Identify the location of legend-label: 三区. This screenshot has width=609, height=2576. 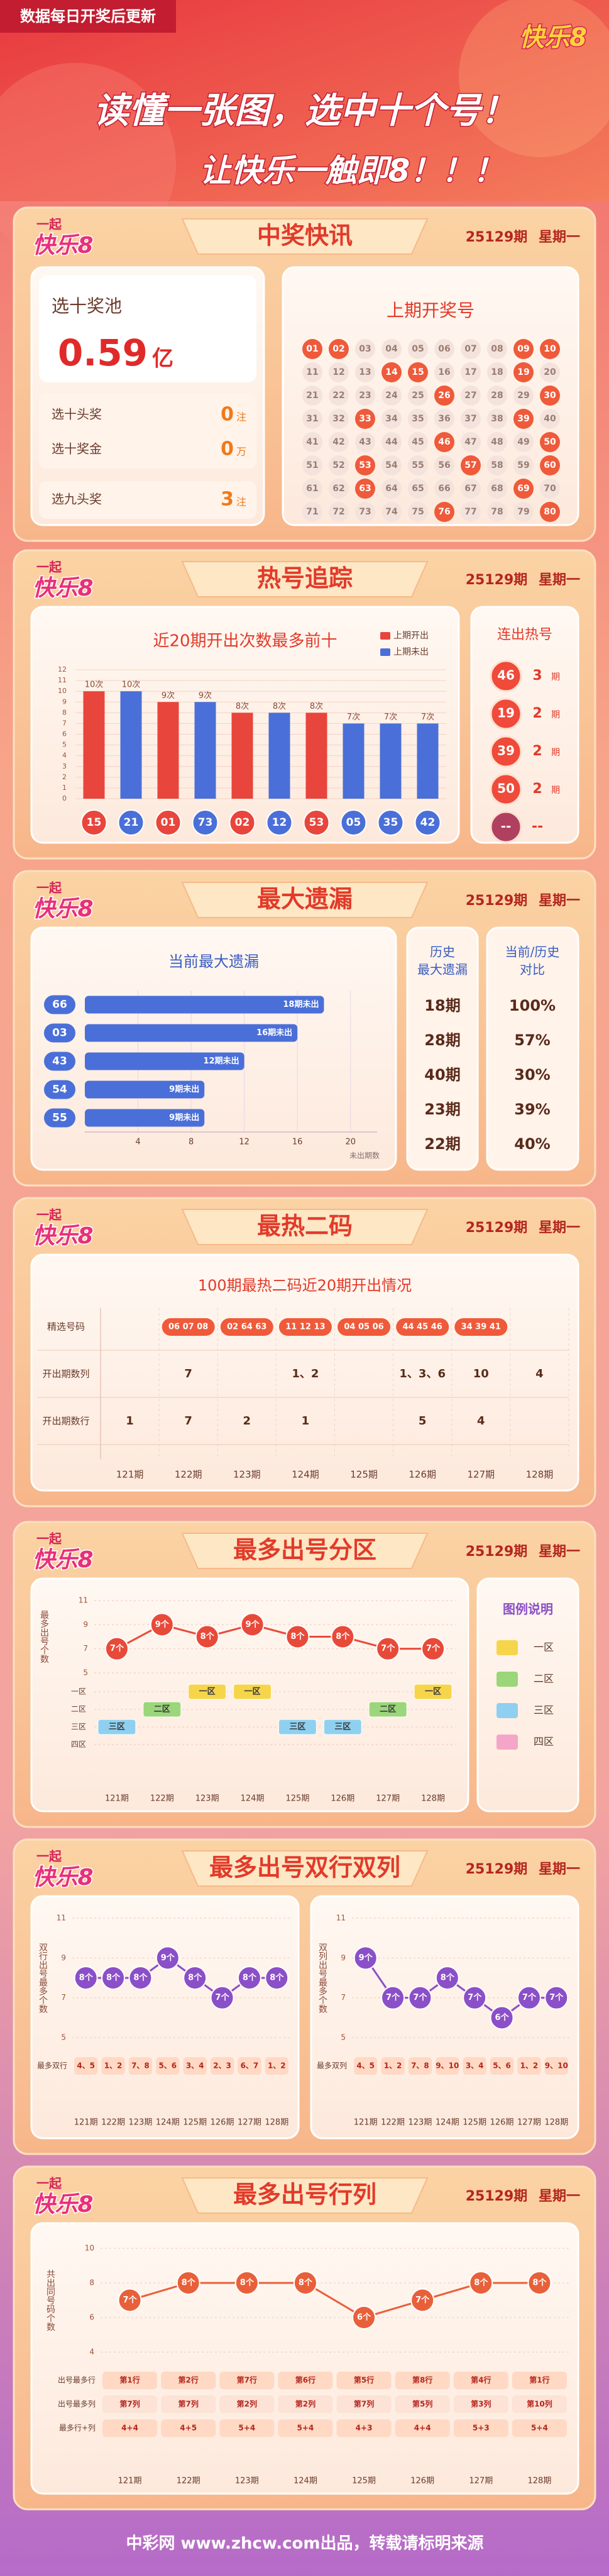
(544, 1710).